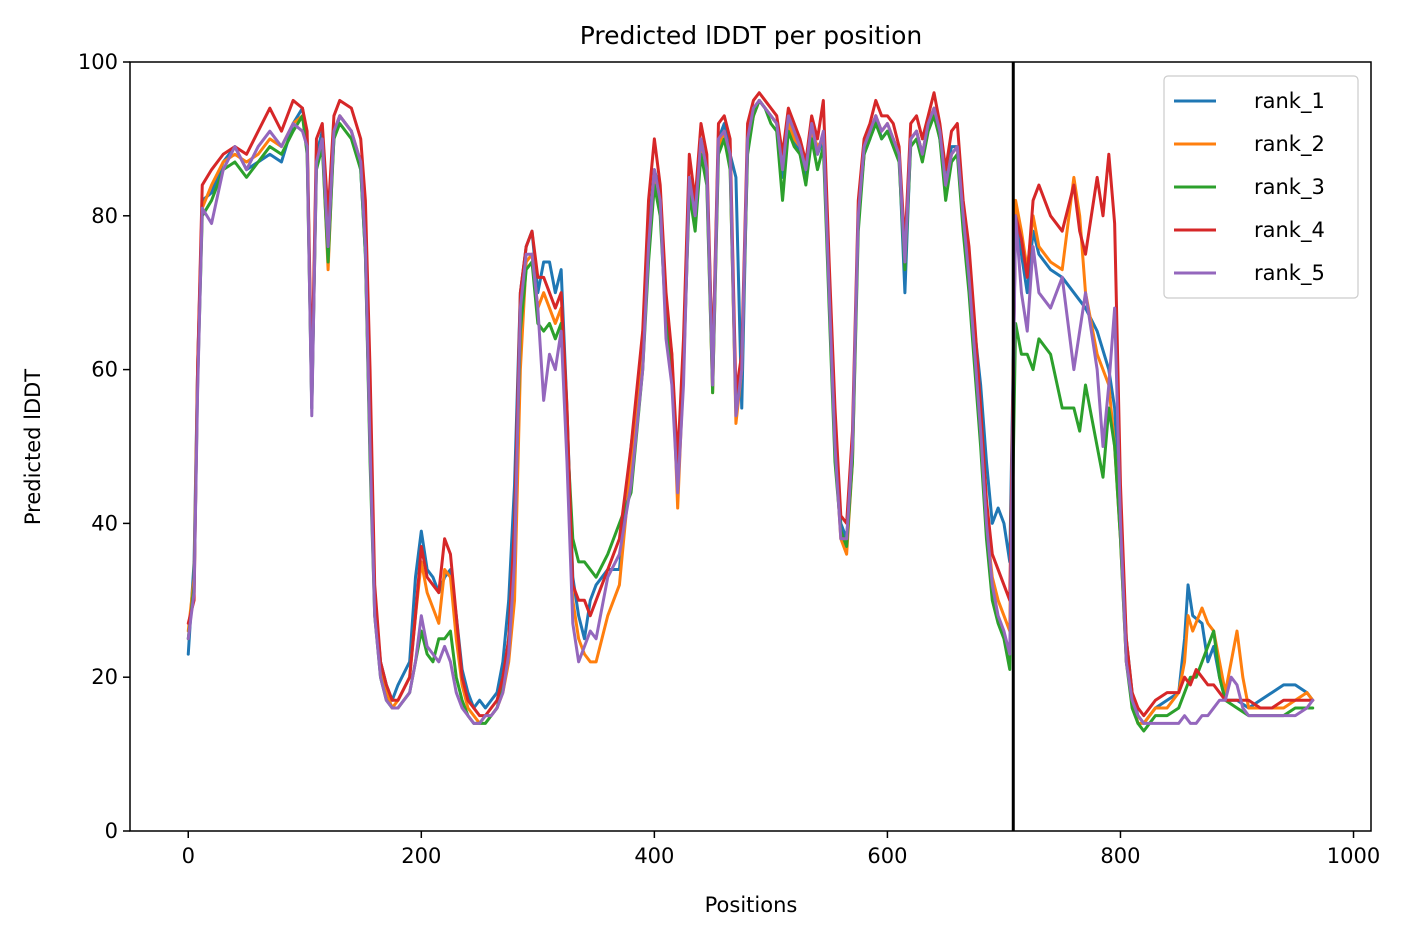 This screenshot has width=1411, height=939. Describe the element at coordinates (751, 35) in the screenshot. I see `chart-title: Predicted lDDT per position` at that location.